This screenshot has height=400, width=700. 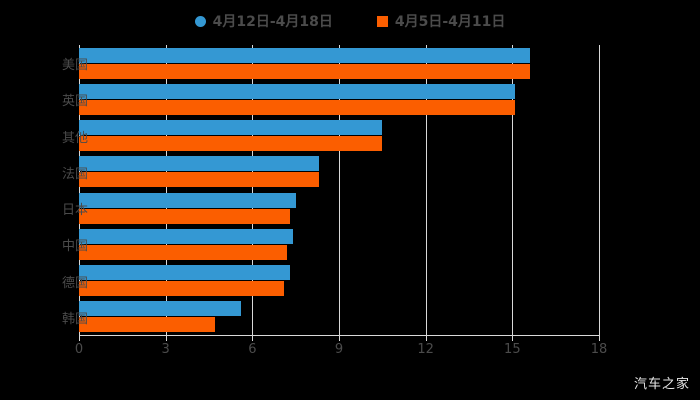 I want to click on x-tick-label: 6, so click(x=252, y=349).